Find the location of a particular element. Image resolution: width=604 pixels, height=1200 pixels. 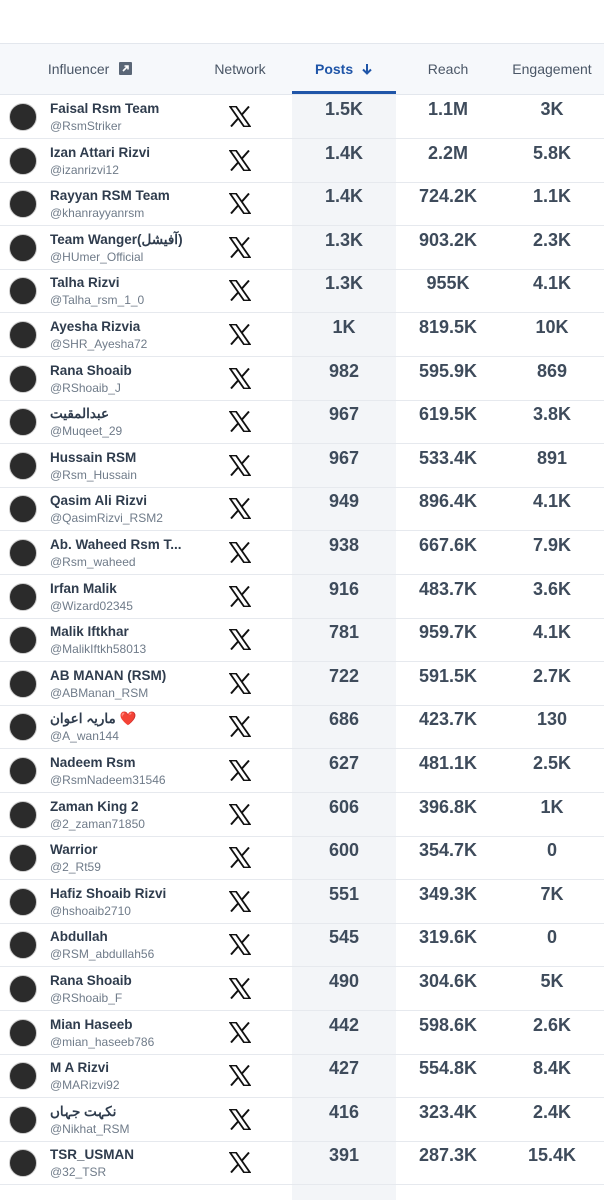

cell-value: 891 is located at coordinates (552, 457).